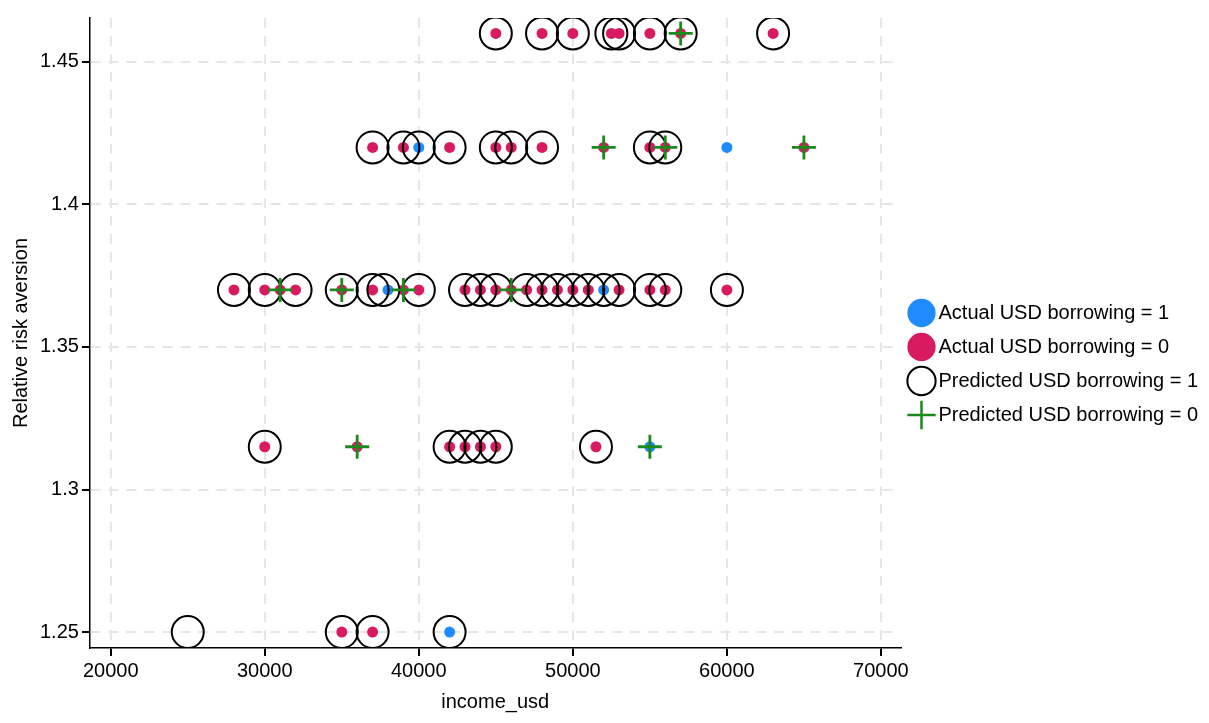 The width and height of the screenshot is (1209, 723). What do you see at coordinates (727, 669) in the screenshot?
I see `x-tick-label: 60000` at bounding box center [727, 669].